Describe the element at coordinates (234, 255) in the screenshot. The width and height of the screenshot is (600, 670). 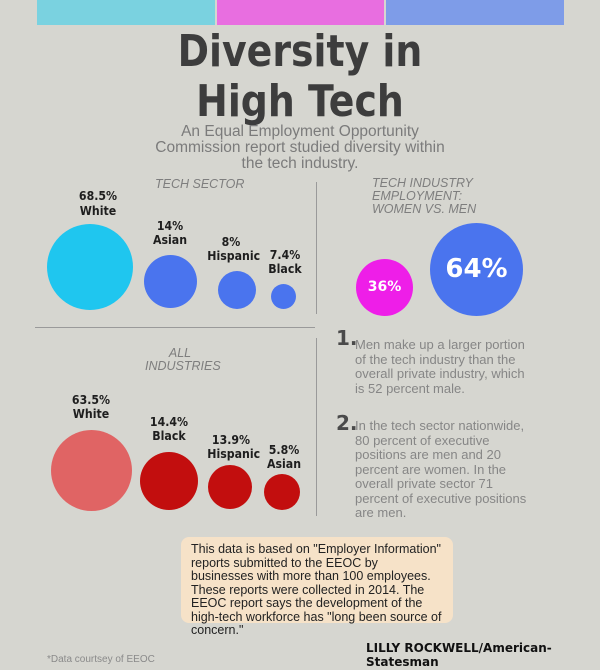
I see `tech-hispanic-name: Hispanic` at that location.